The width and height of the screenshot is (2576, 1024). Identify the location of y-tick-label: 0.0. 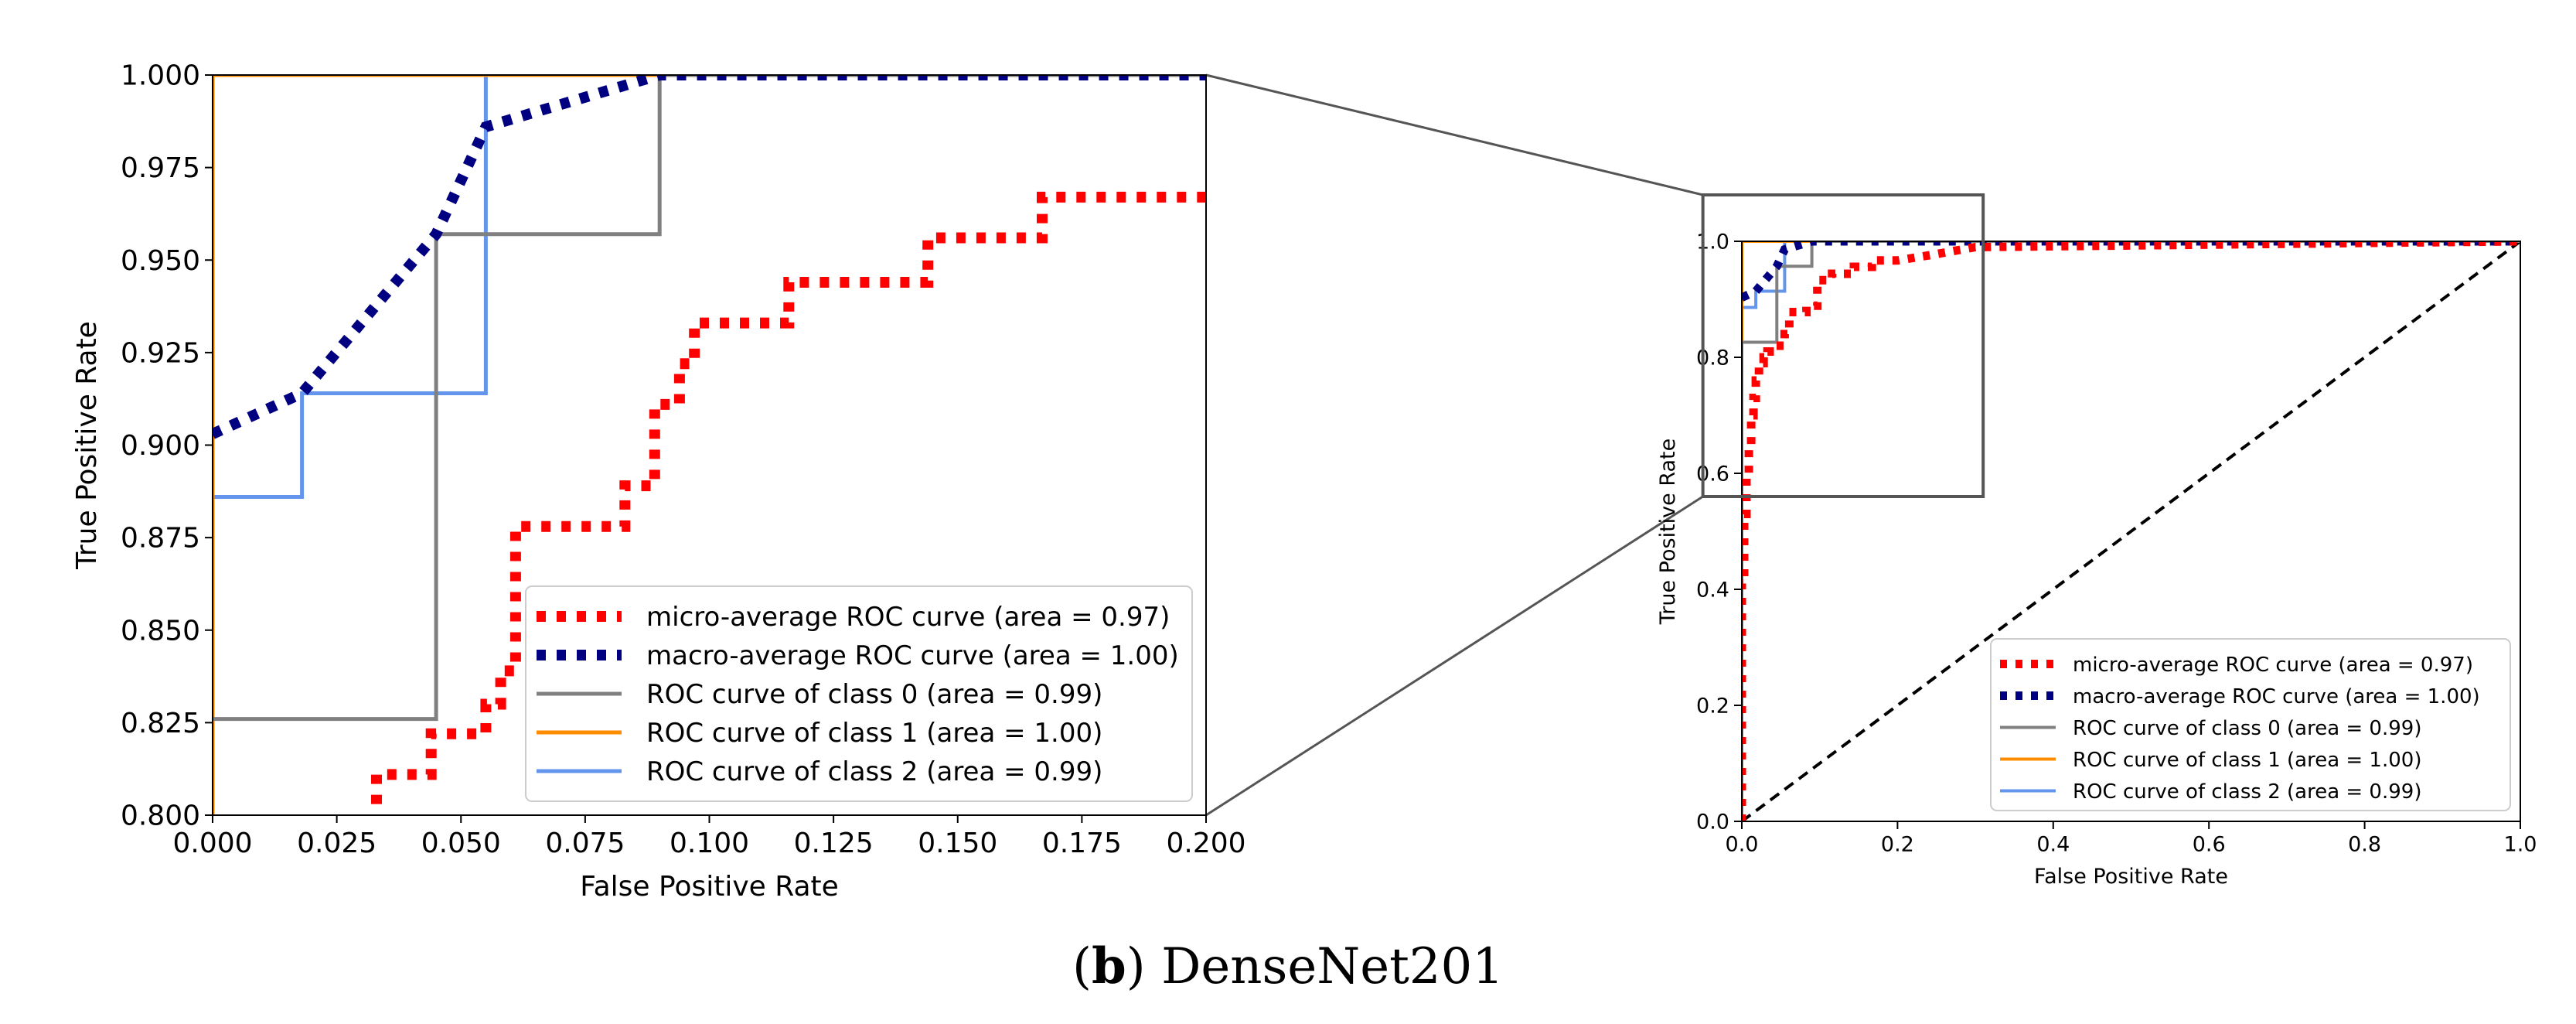
(1712, 822).